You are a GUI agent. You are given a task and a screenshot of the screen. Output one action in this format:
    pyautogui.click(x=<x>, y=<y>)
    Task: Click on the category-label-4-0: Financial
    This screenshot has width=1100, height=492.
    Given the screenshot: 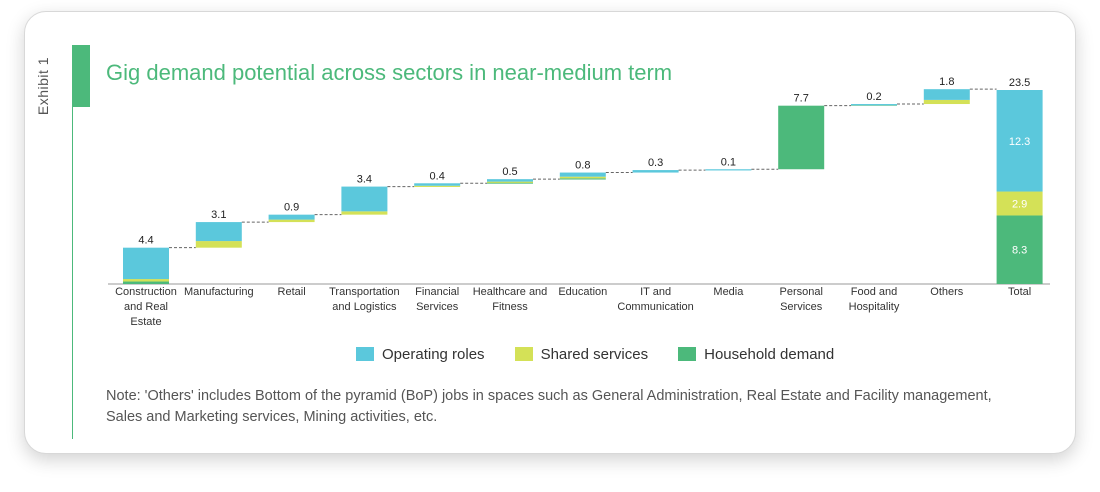 What is the action you would take?
    pyautogui.click(x=437, y=292)
    